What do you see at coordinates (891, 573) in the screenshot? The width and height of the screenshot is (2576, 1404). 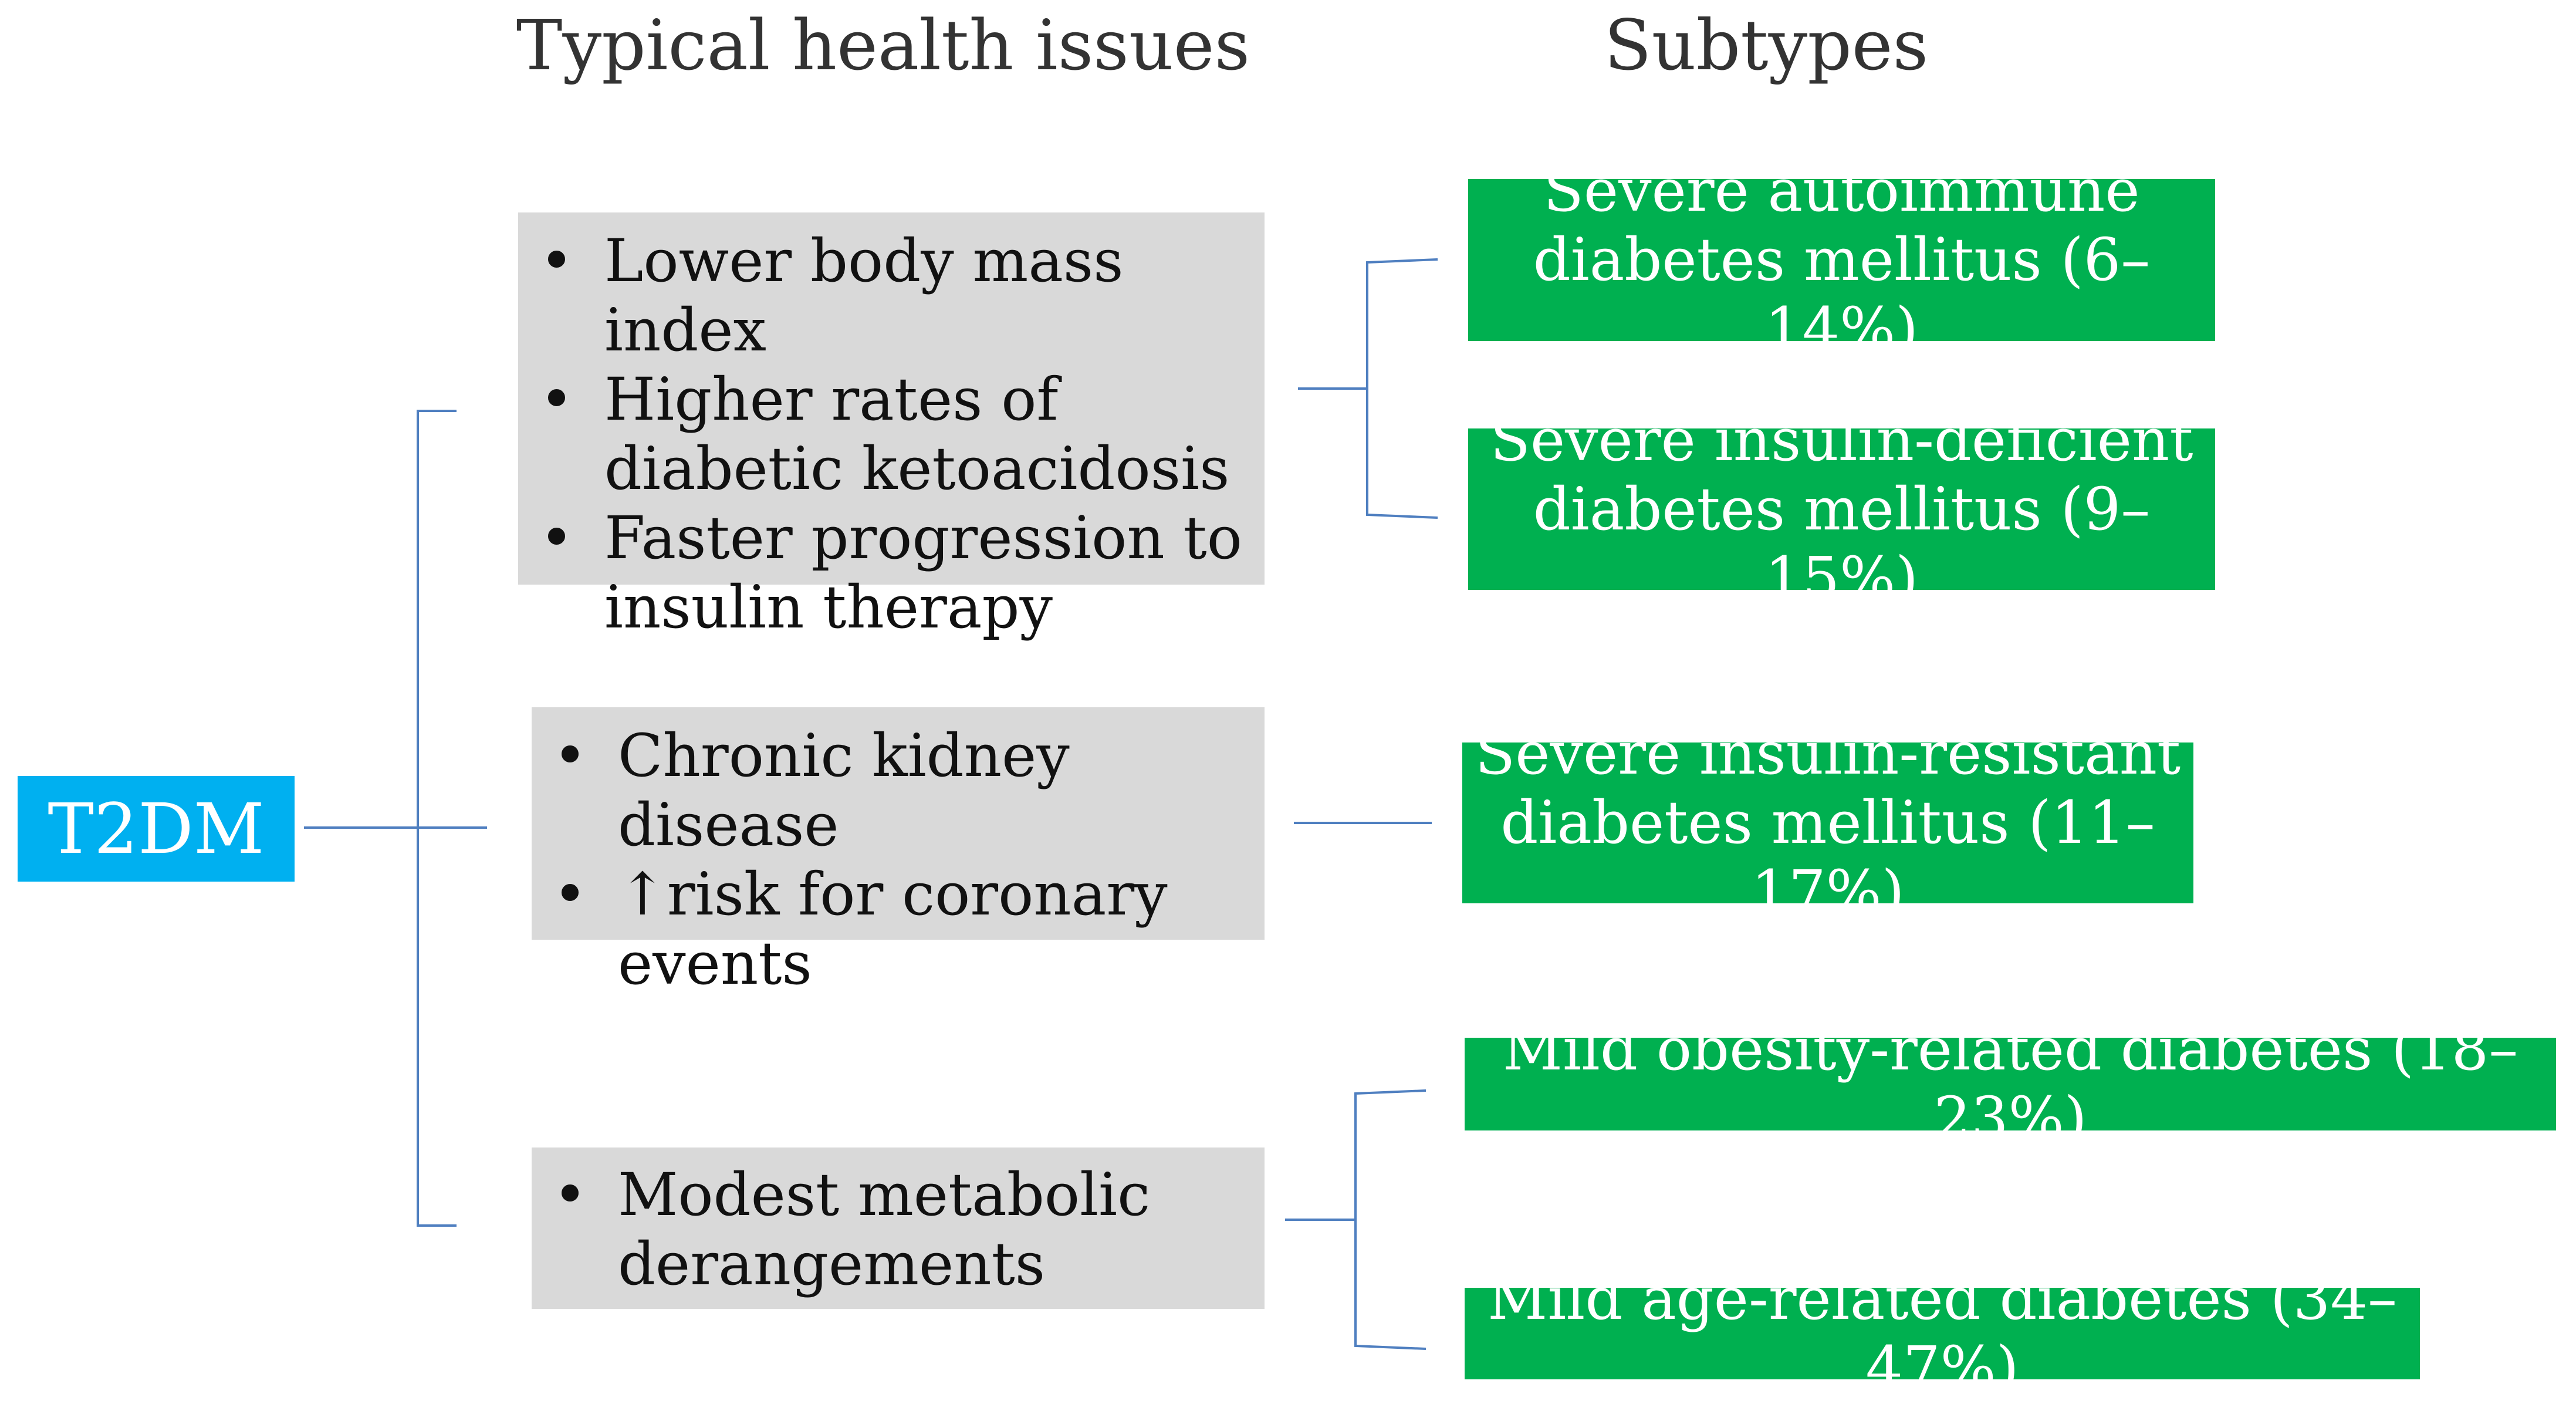 I see `issue-item: Faster progression to insulin therapy` at bounding box center [891, 573].